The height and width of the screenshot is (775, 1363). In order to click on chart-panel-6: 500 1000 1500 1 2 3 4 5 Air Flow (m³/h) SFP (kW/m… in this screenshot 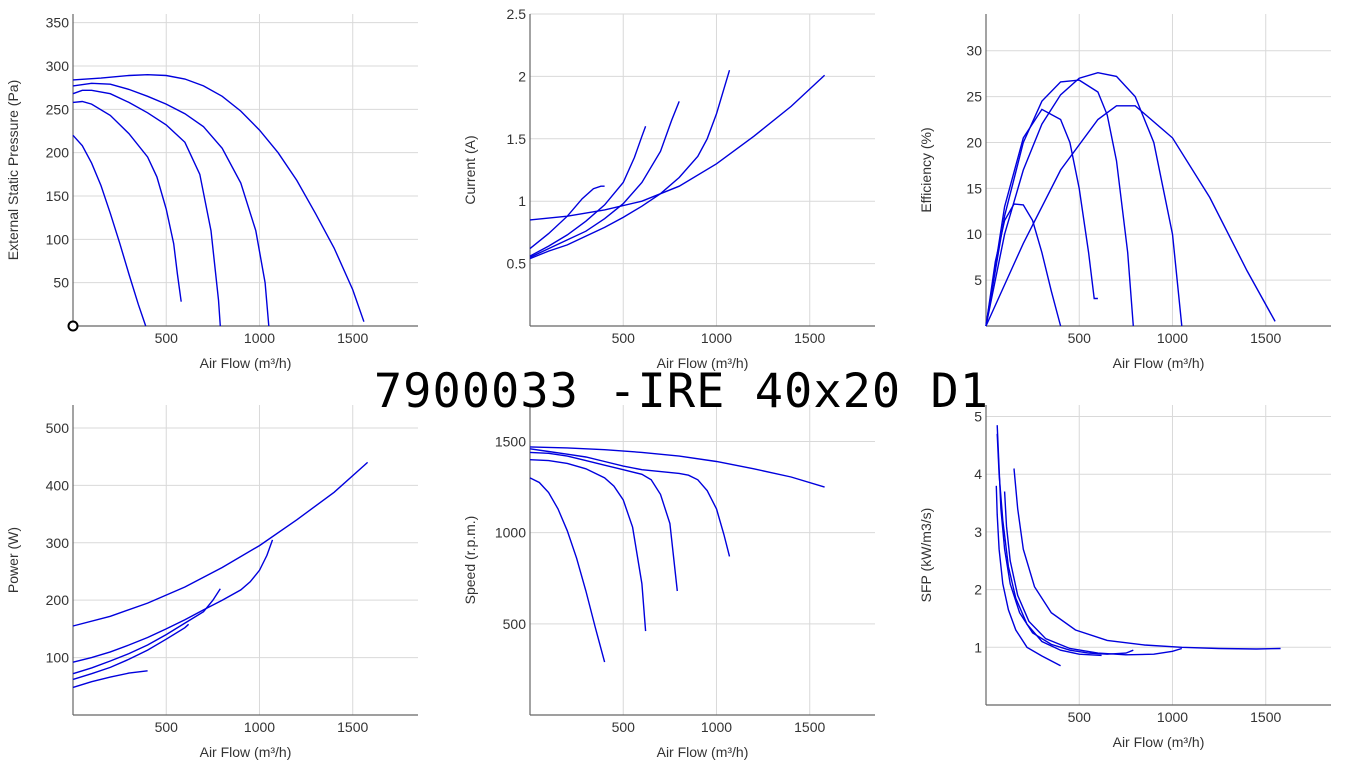, I will do `click(1124, 577)`.